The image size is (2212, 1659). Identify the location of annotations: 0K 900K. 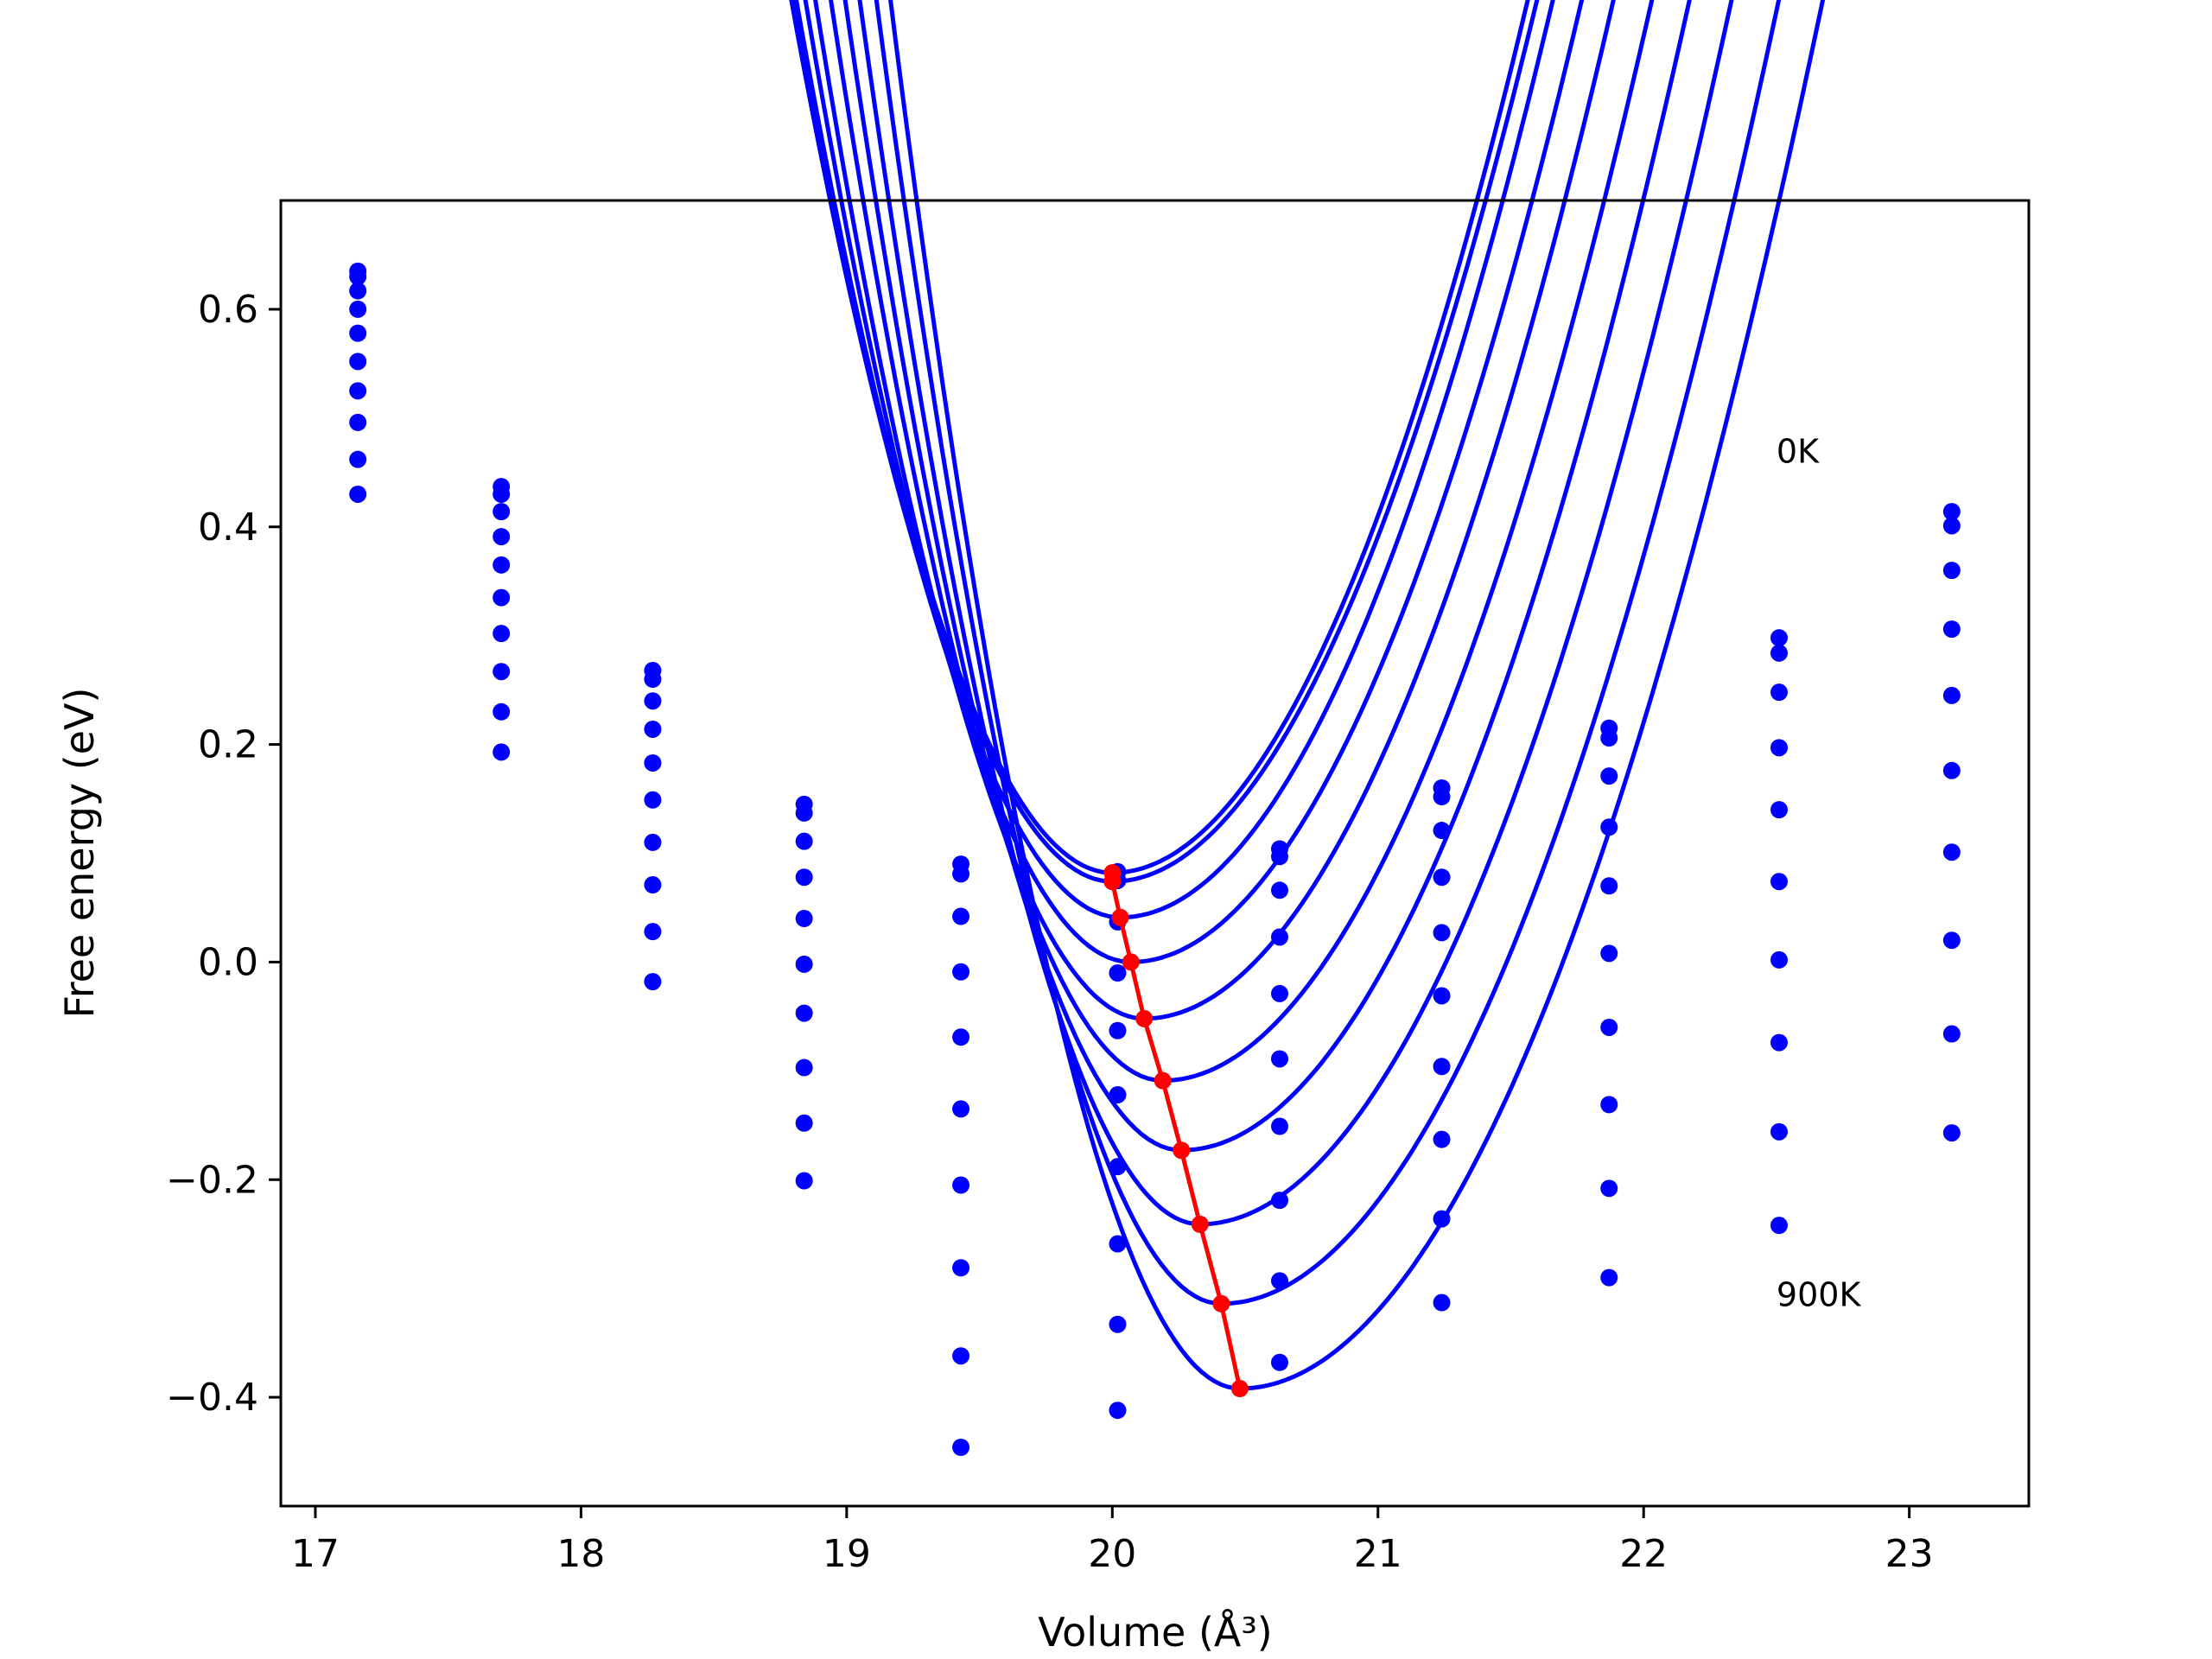
(1819, 873).